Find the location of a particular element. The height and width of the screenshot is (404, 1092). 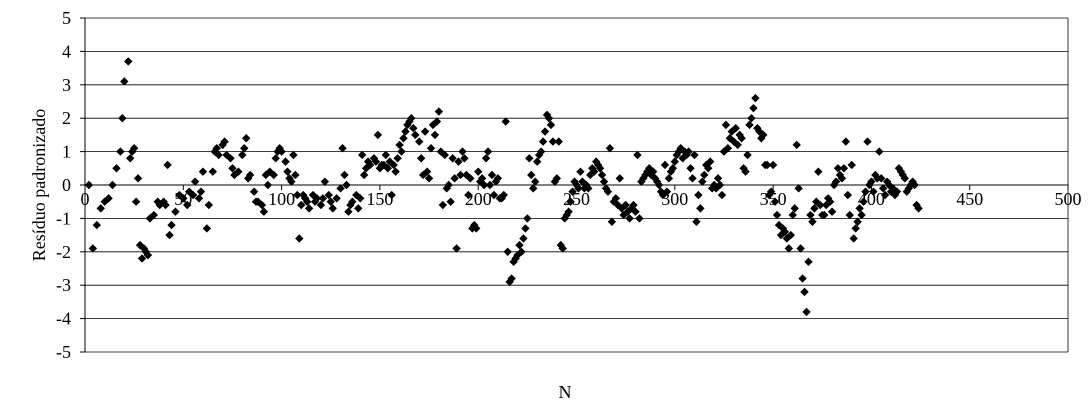

y-tick-label: 5 is located at coordinates (66, 18).